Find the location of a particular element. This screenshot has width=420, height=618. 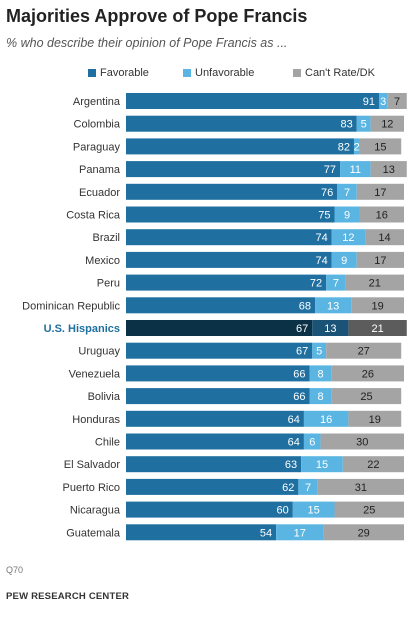

data-label-unfavorable: 12 is located at coordinates (348, 238).